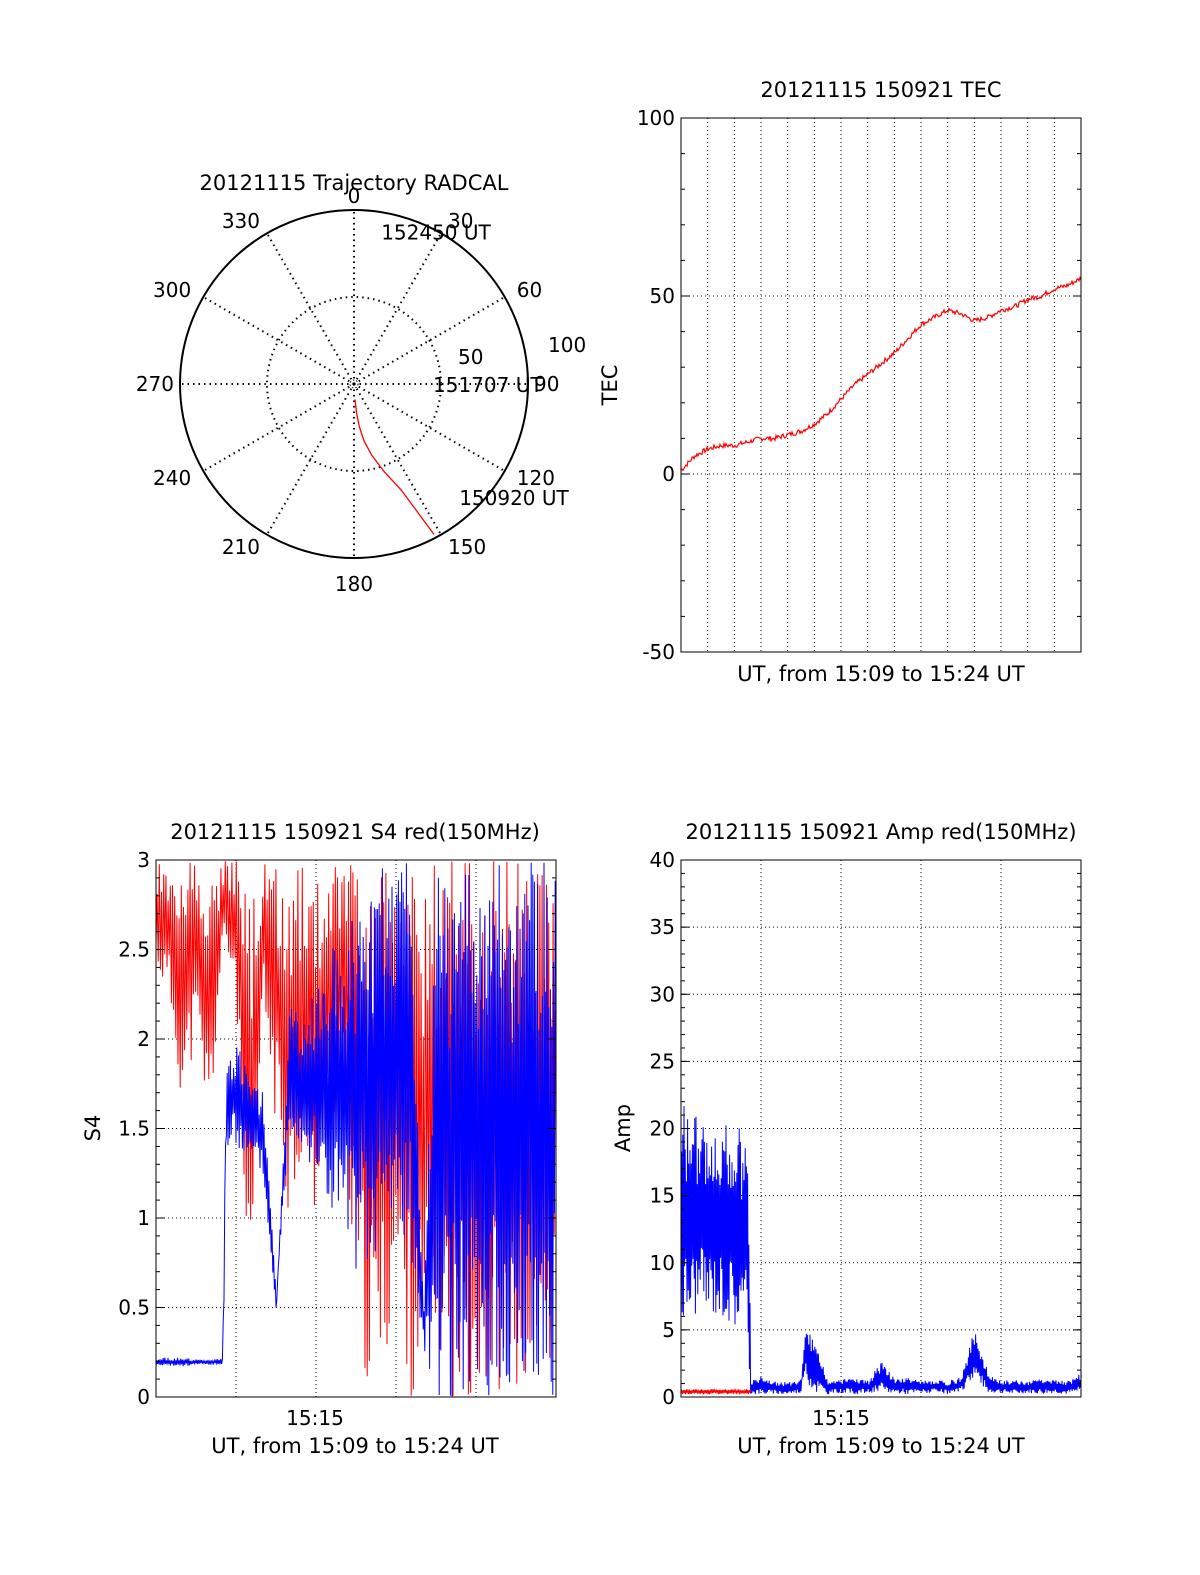  I want to click on polar-azimuth-labels: 0 30 60 90 120 150 180 210 240 270 300 330, so click(348, 390).